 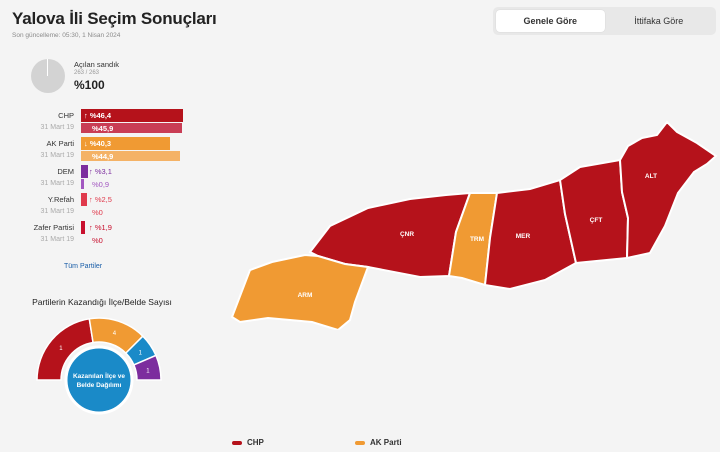 I want to click on won-center-label: Belde Dağılımı, so click(x=99, y=385).